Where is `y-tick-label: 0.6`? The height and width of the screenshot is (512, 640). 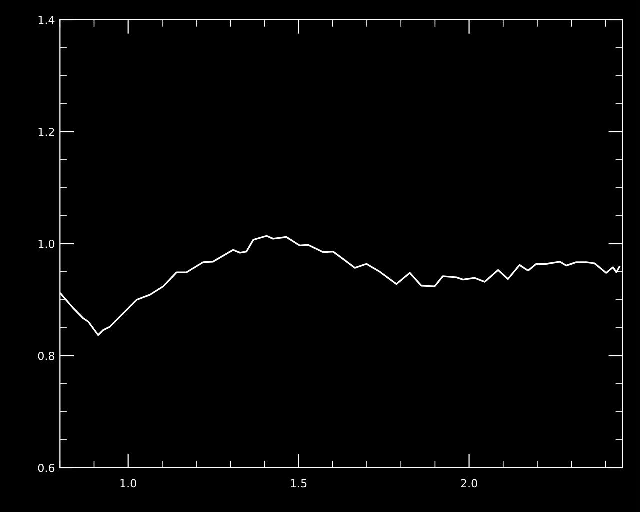
y-tick-label: 0.6 is located at coordinates (46, 468).